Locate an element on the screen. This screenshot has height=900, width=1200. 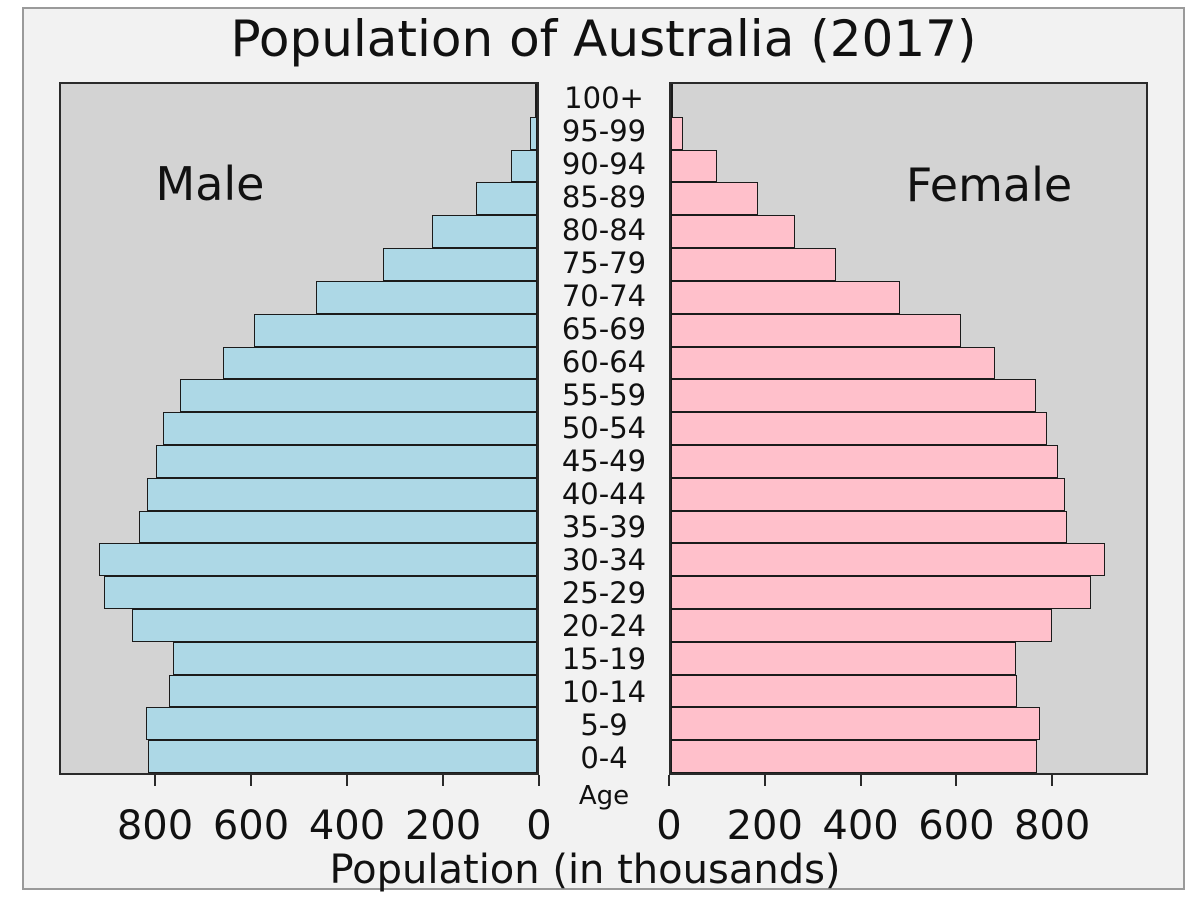
age-label-40-44: 40-44 is located at coordinates (604, 494).